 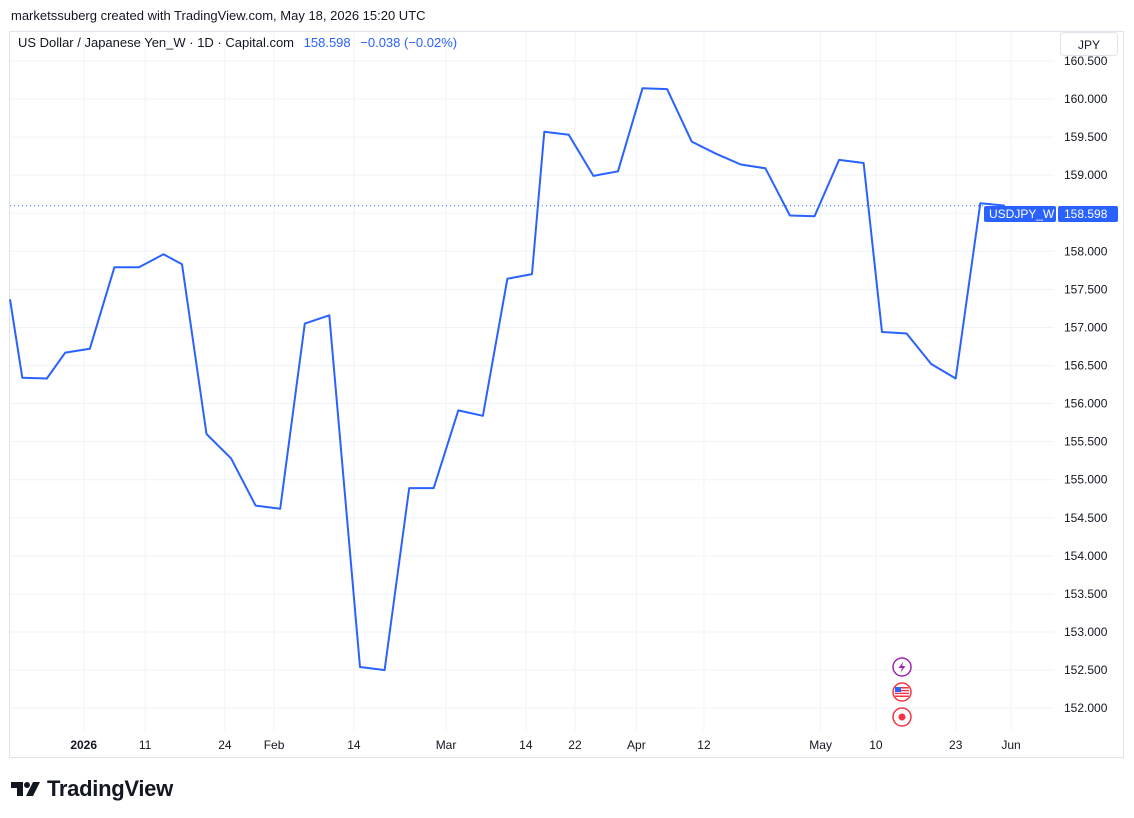 I want to click on last-price-value: 158.598, so click(x=327, y=42).